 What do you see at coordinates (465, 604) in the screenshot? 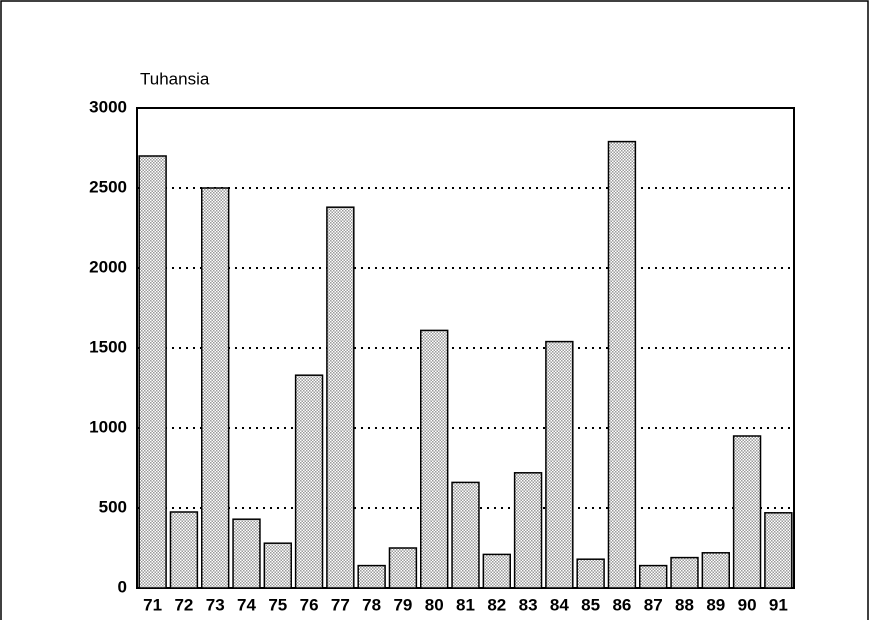
I see `x-tick-label: 81` at bounding box center [465, 604].